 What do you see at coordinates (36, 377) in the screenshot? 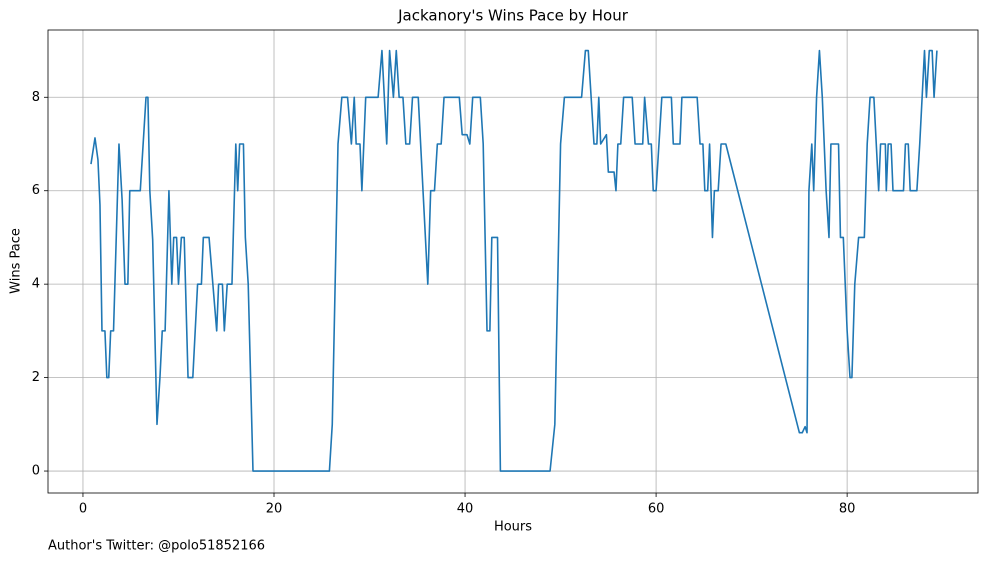
I see `y-tick-label: 2` at bounding box center [36, 377].